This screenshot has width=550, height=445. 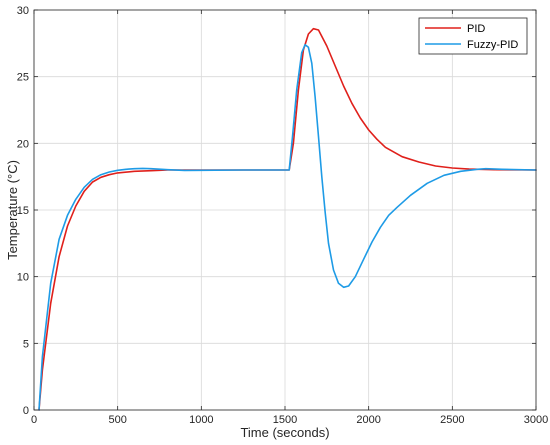 I want to click on x-tick-label: 2500, so click(x=452, y=420).